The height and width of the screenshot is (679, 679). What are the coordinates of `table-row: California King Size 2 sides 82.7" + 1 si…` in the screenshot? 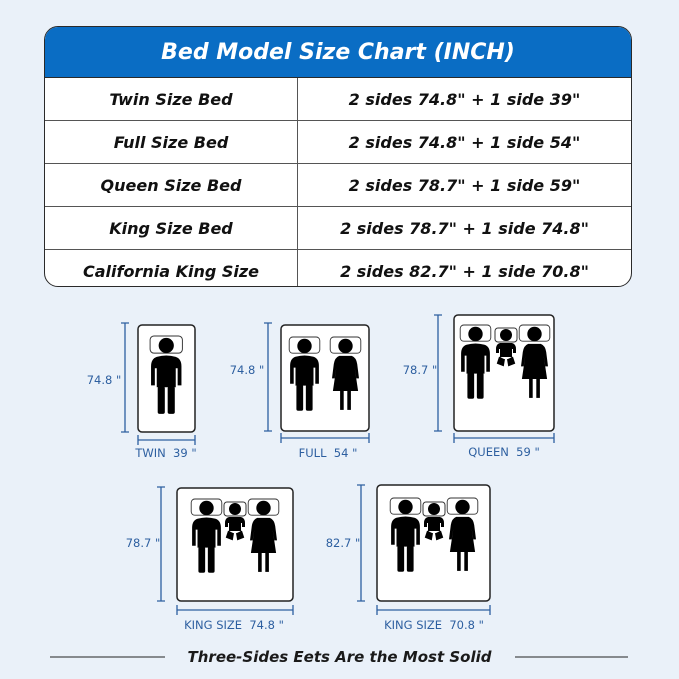 It's located at (338, 268).